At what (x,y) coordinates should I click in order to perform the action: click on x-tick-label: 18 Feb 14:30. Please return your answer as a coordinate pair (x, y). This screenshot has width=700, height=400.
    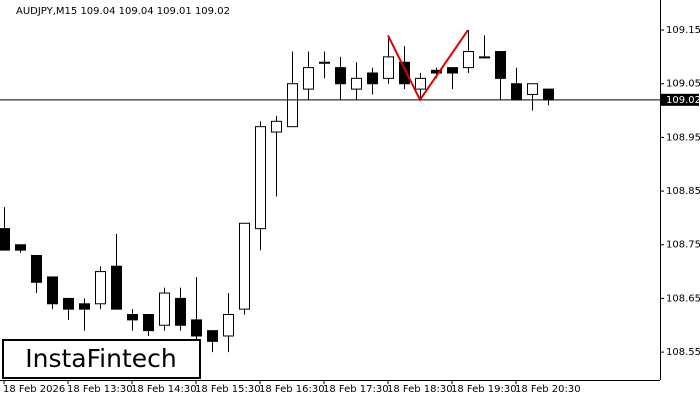
    Looking at the image, I should click on (164, 389).